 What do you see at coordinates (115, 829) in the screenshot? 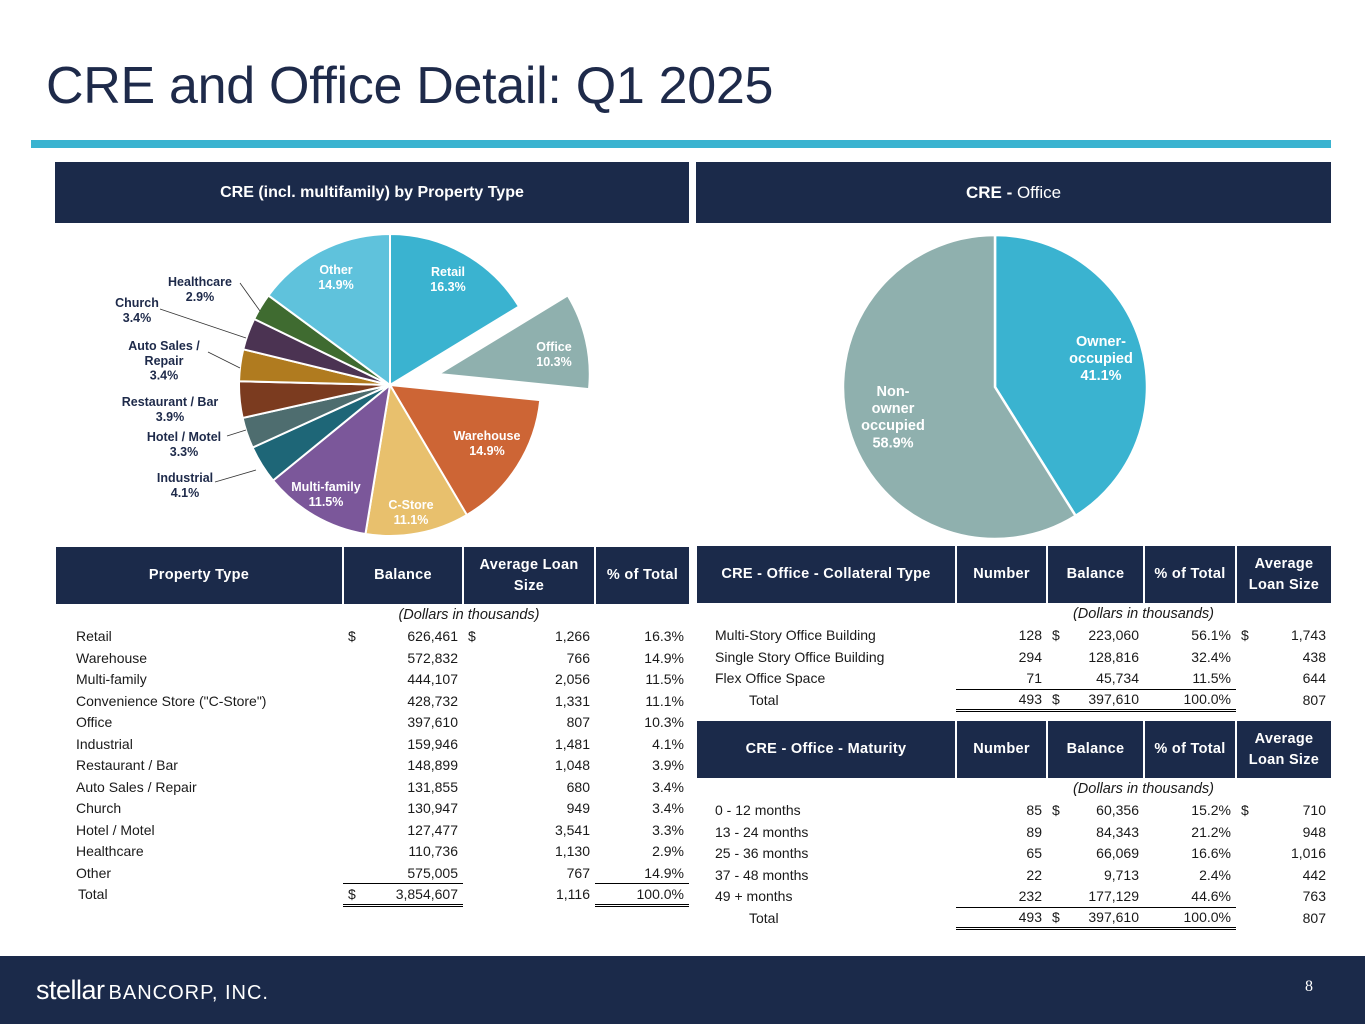
I see `property-type-cell: Hotel / Motel` at bounding box center [115, 829].